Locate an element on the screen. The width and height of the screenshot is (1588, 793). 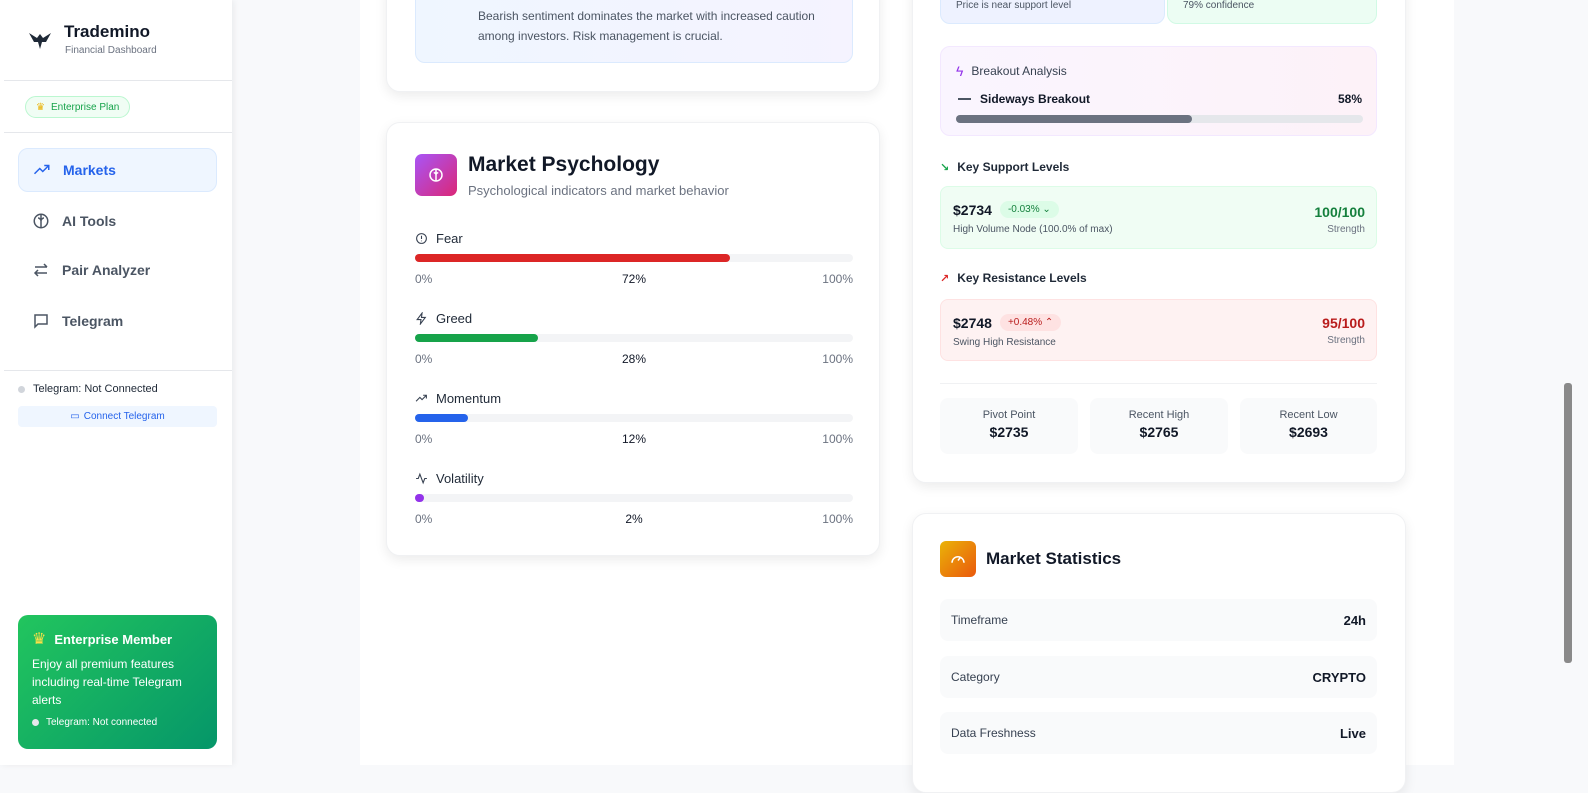
sidebar-item-label: Pair Analyzer is located at coordinates (106, 270).